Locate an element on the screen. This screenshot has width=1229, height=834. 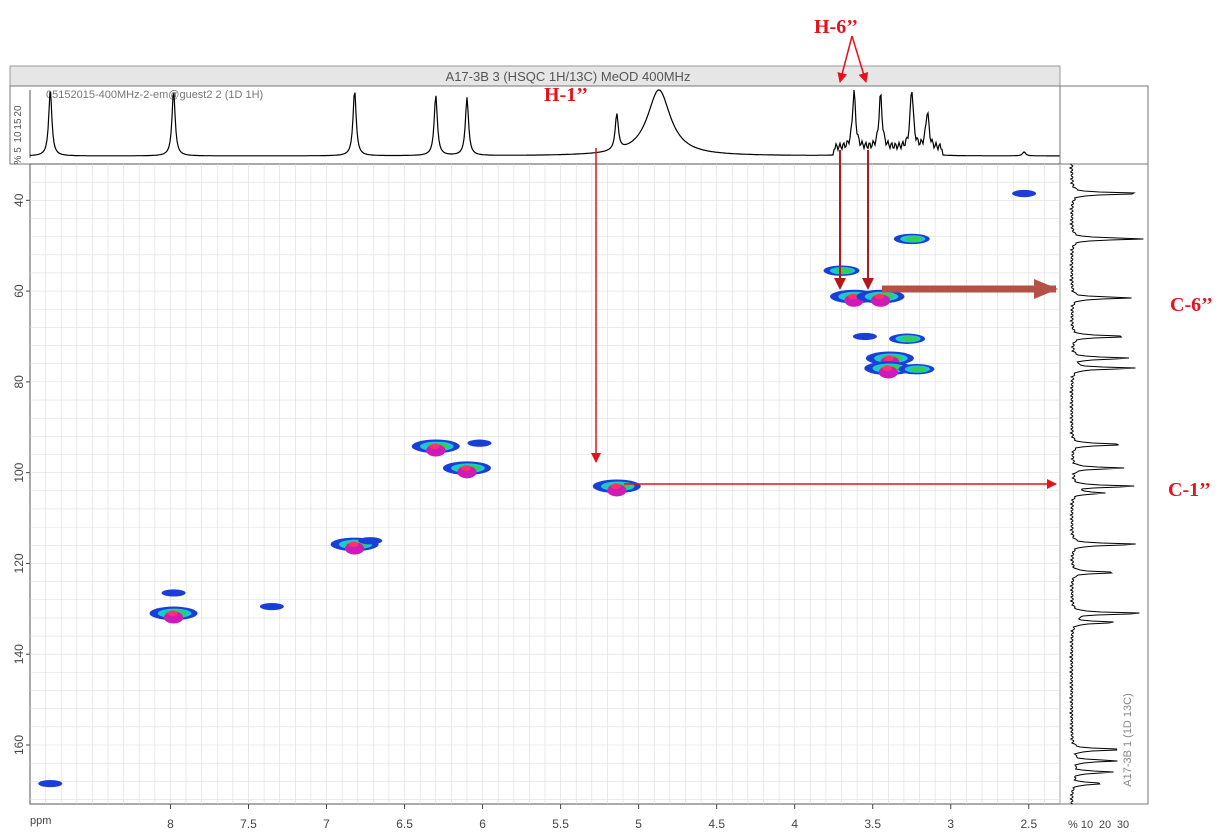
x-axis: 8 7.5 7 6.5 6 5.5 5 4.5 4 3.5 3 2.5 is located at coordinates (602, 817).